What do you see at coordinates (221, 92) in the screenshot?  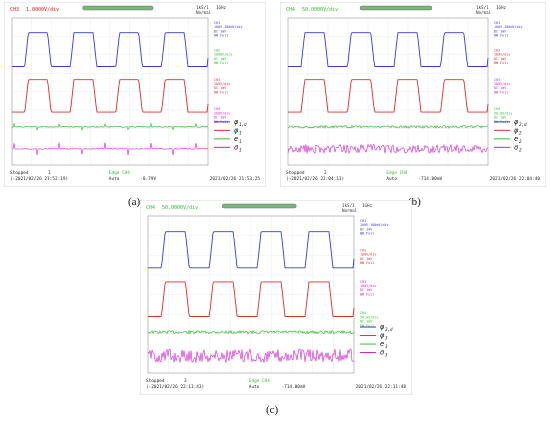 I see `channel-info-3-line4: BW Full` at bounding box center [221, 92].